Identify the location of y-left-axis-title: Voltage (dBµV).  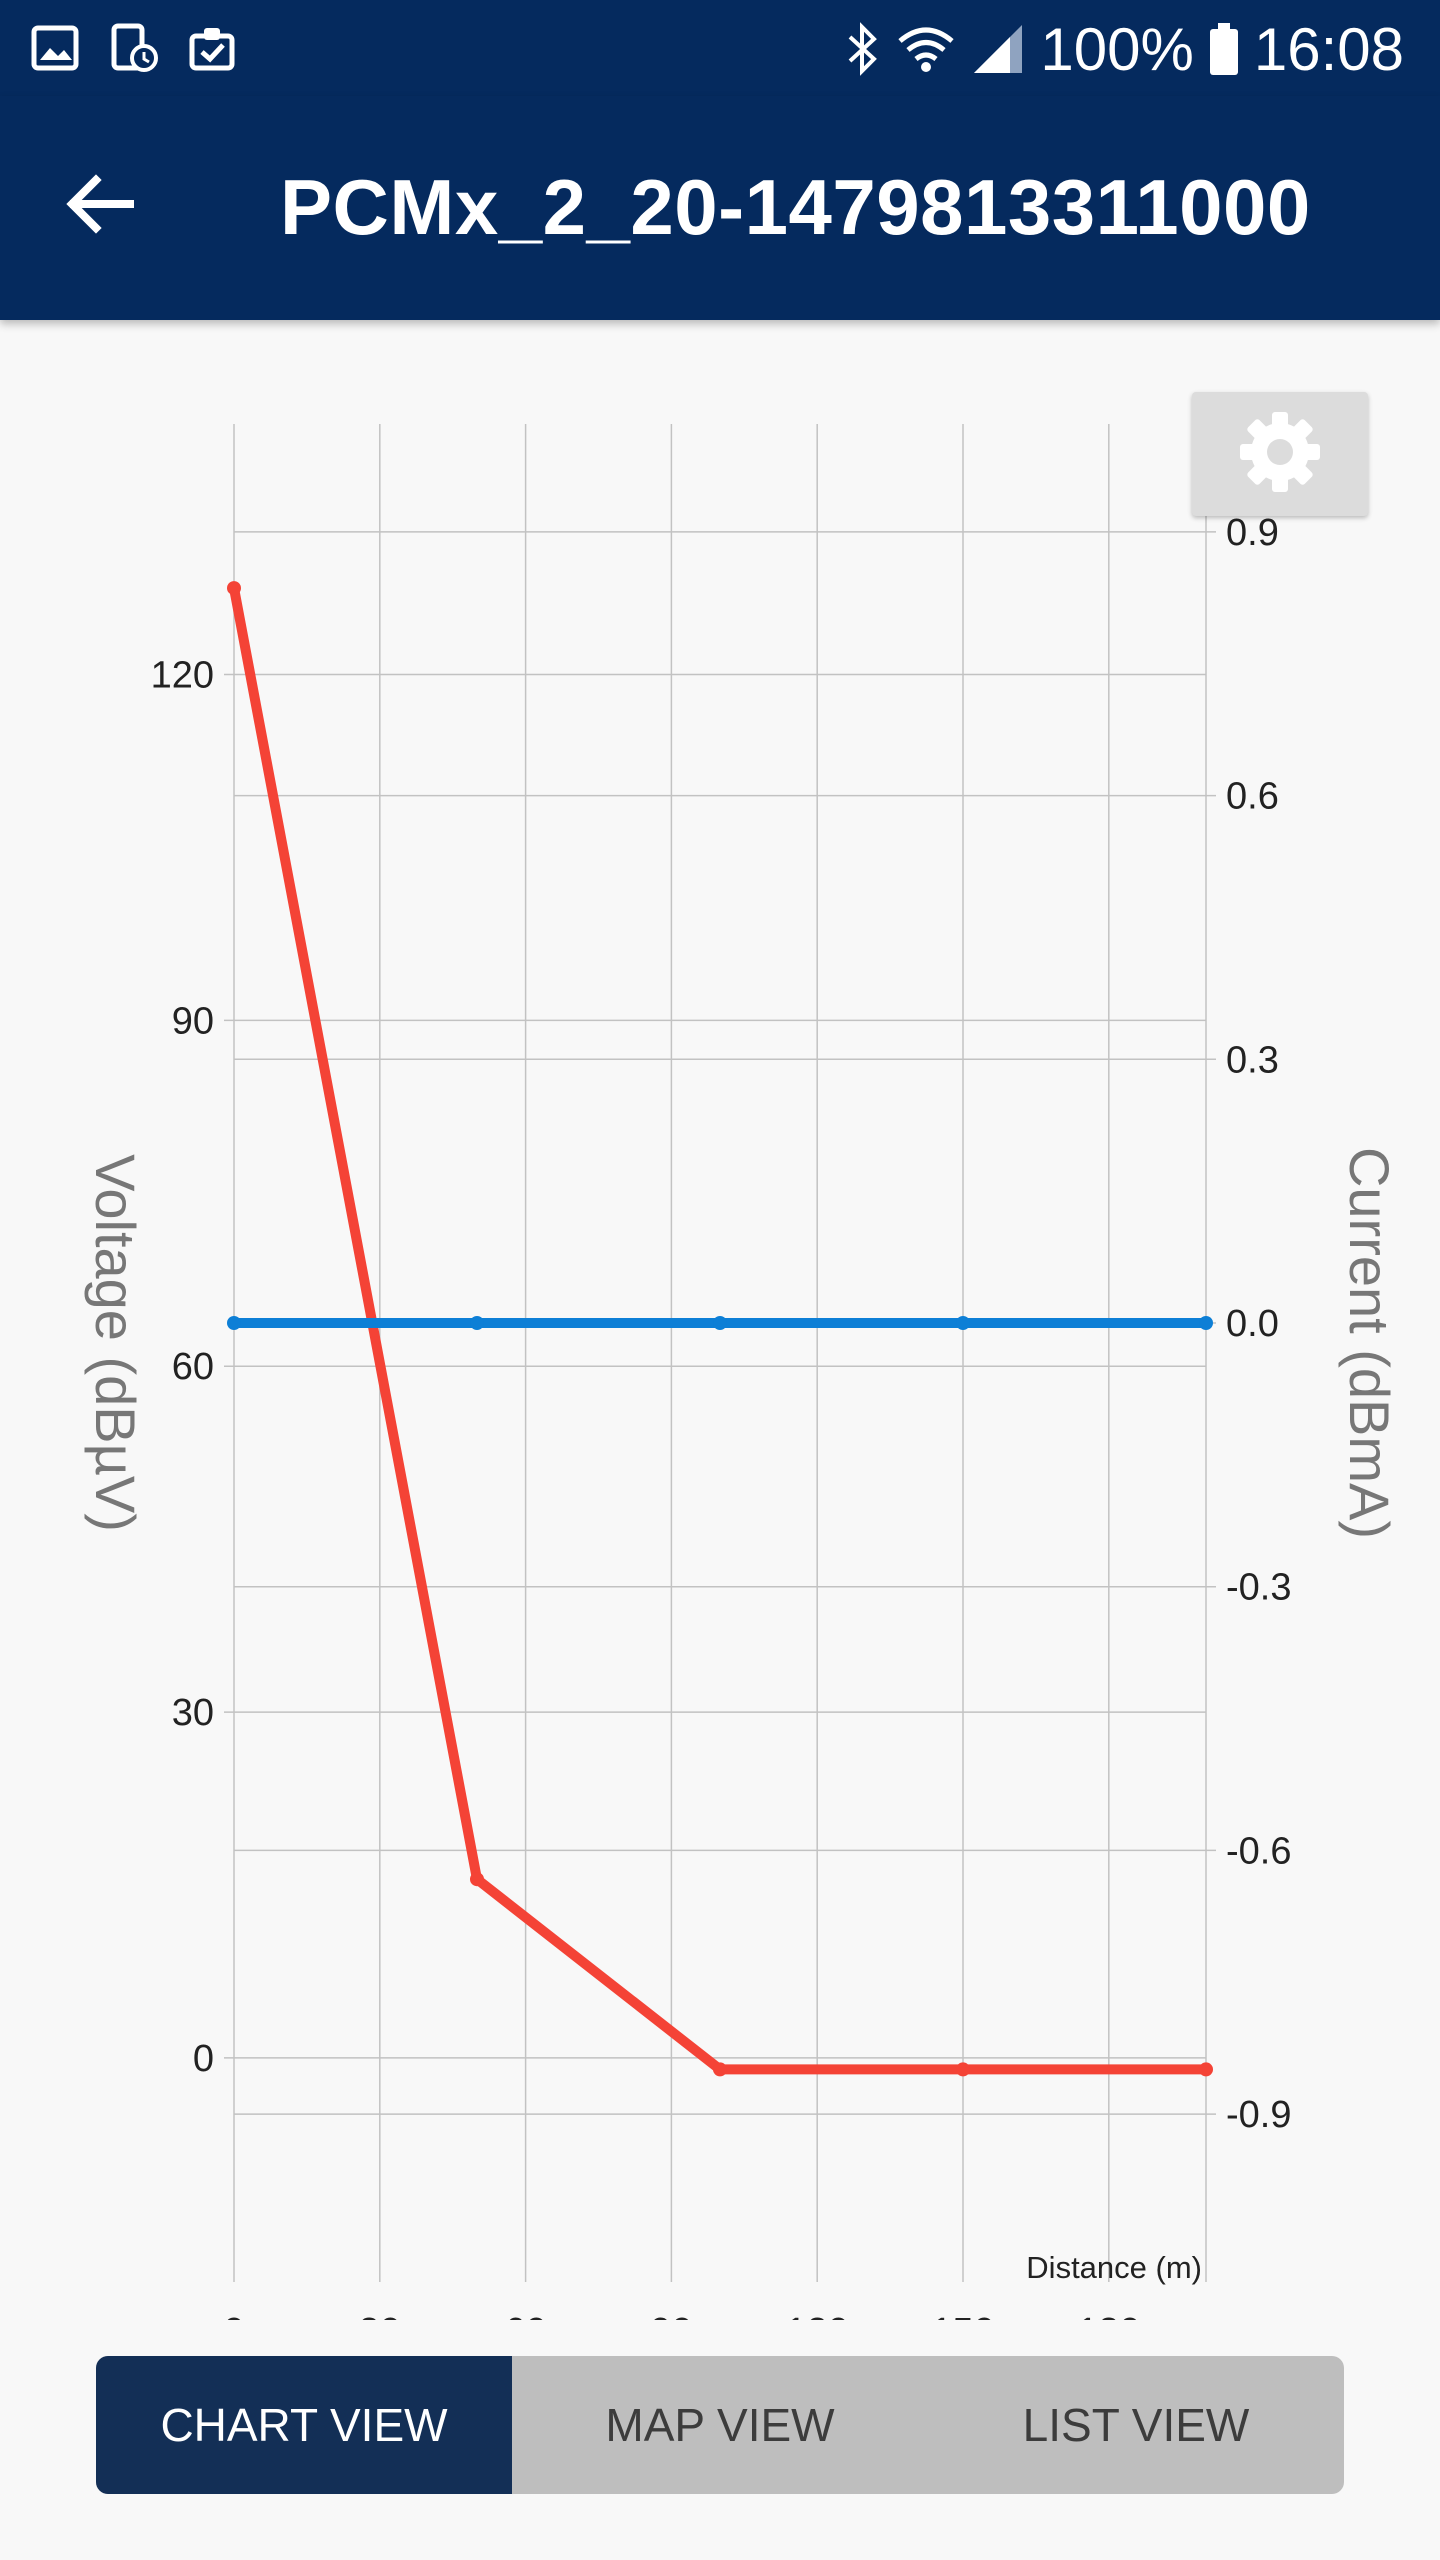
(115, 1343).